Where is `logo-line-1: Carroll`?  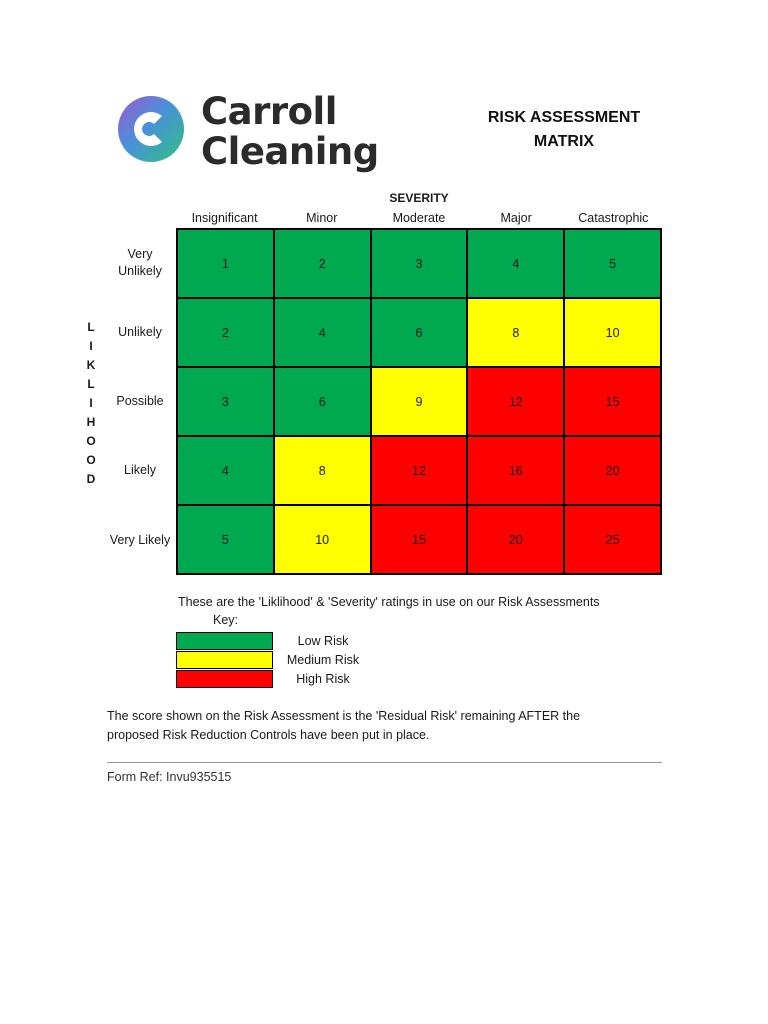 logo-line-1: Carroll is located at coordinates (269, 111).